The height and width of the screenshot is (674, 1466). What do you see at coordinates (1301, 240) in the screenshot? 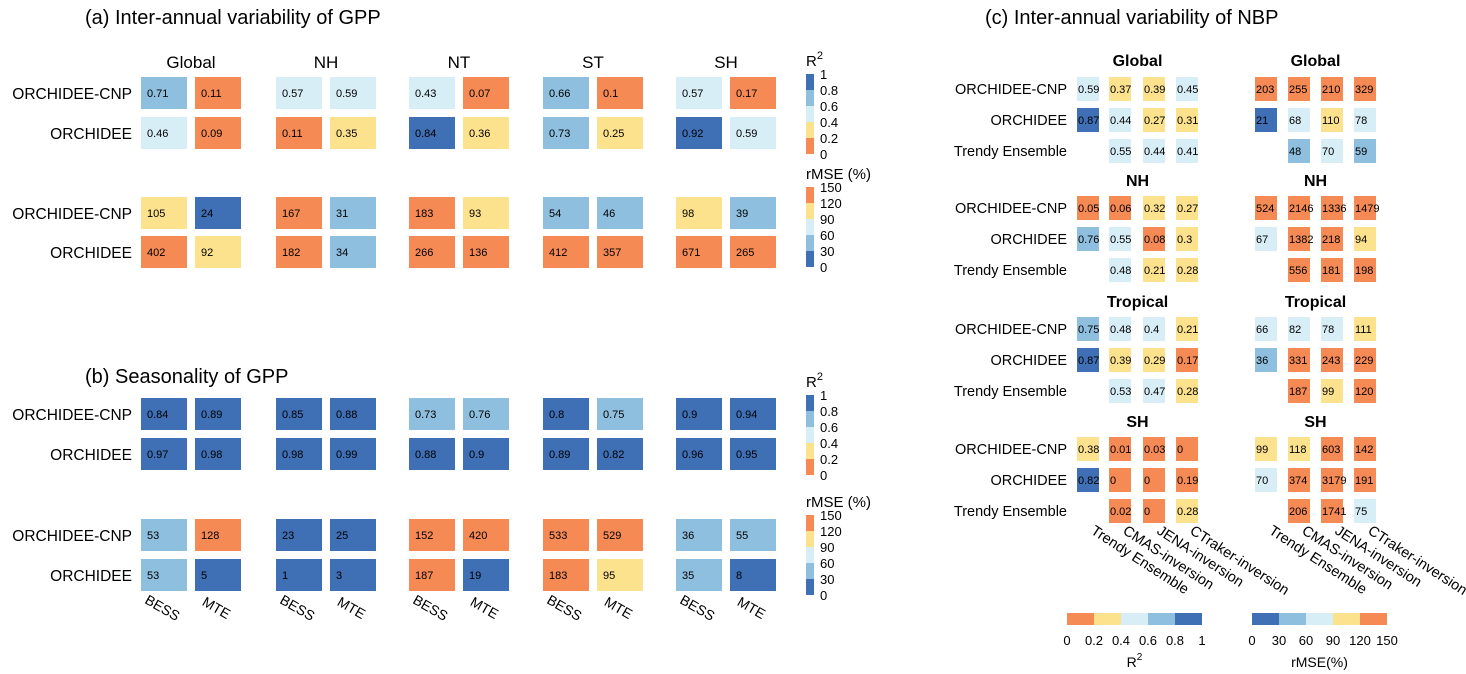
I see `cell-value-label: 1382` at bounding box center [1301, 240].